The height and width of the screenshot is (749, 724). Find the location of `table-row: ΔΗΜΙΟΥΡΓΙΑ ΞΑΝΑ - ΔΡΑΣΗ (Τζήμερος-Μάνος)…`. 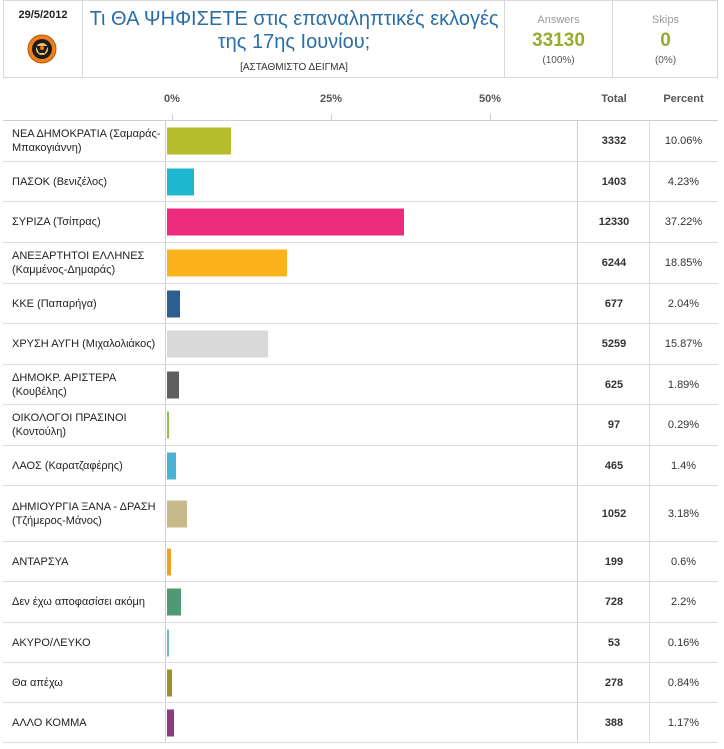

table-row: ΔΗΜΙΟΥΡΓΙΑ ΞΑΝΑ - ΔΡΑΣΗ (Τζήμερος-Μάνος)… is located at coordinates (360, 514).